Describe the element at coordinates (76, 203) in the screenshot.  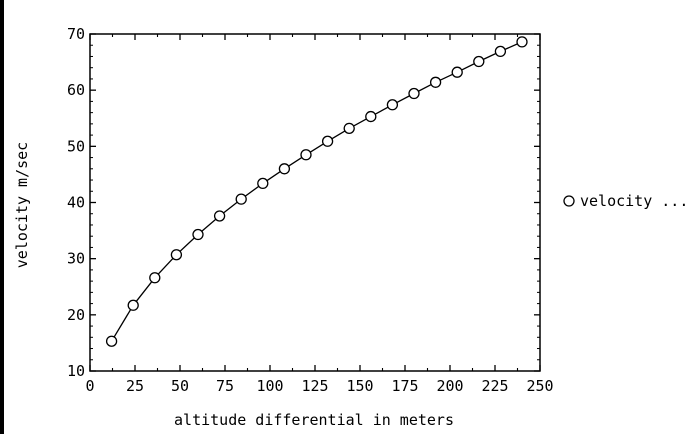
I see `y-tick-label: 40` at that location.